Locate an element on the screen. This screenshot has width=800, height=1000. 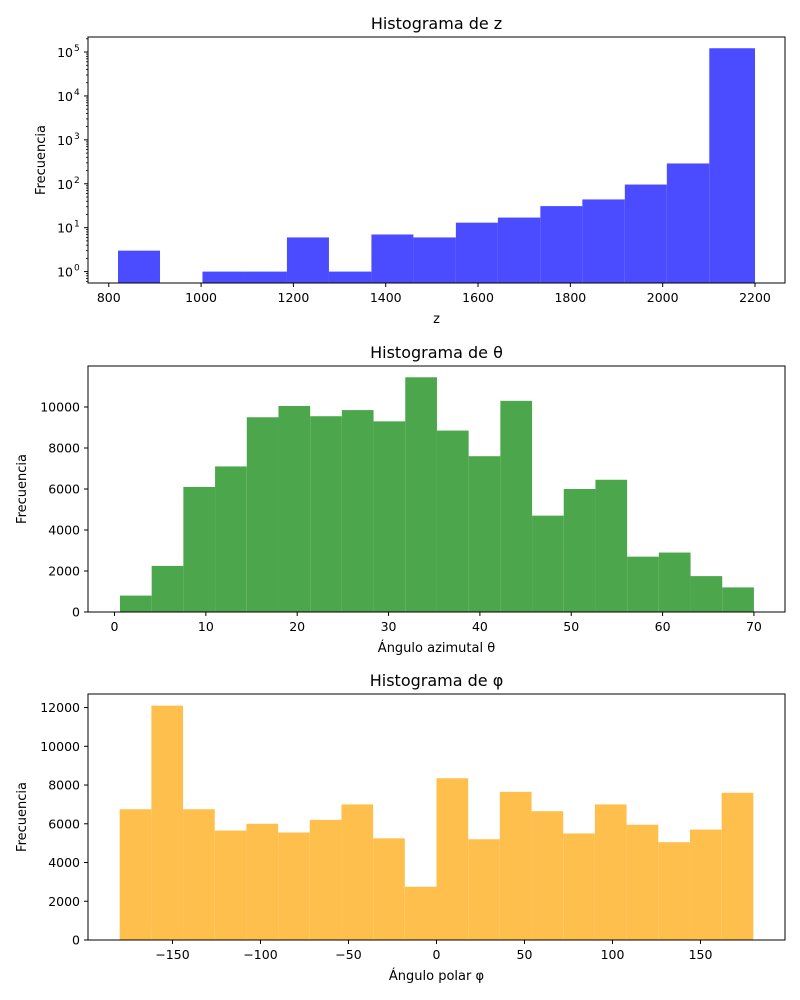
x-tick-label: −50 is located at coordinates (348, 954).